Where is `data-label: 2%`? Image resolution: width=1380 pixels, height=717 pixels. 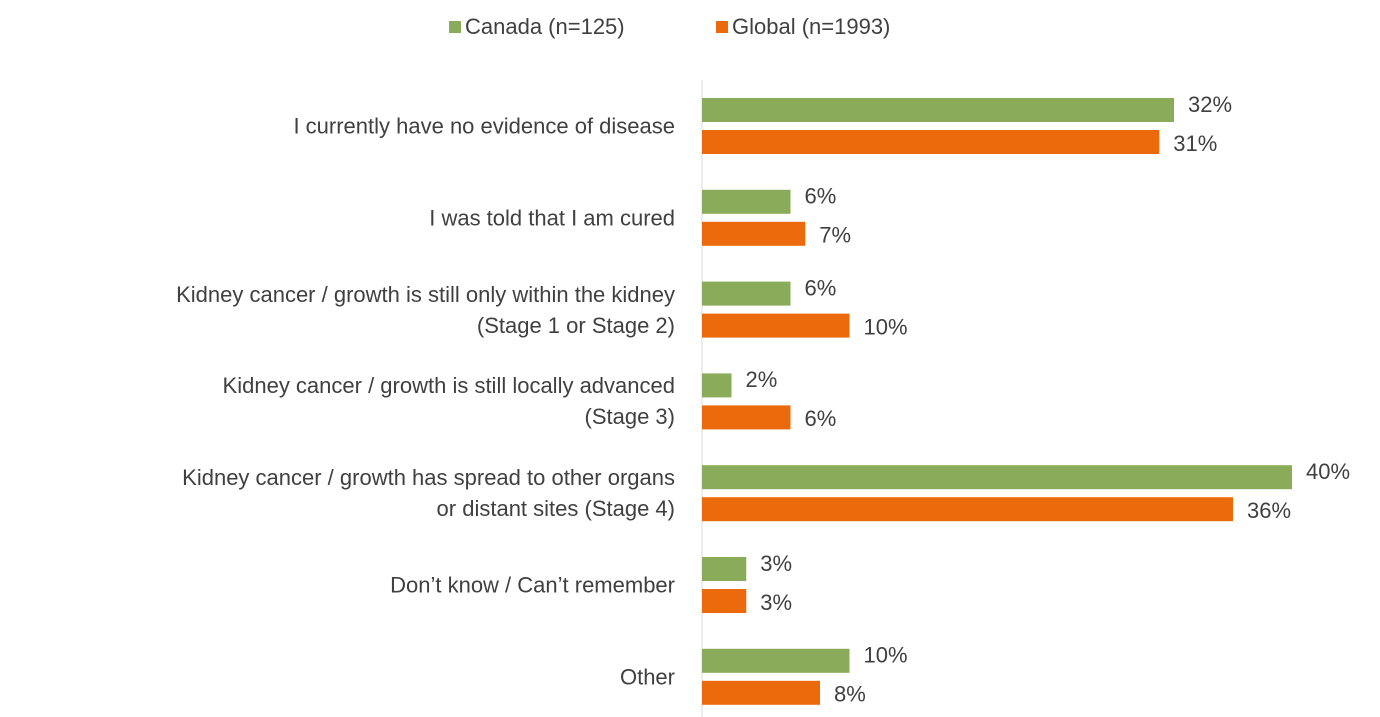
data-label: 2% is located at coordinates (762, 379).